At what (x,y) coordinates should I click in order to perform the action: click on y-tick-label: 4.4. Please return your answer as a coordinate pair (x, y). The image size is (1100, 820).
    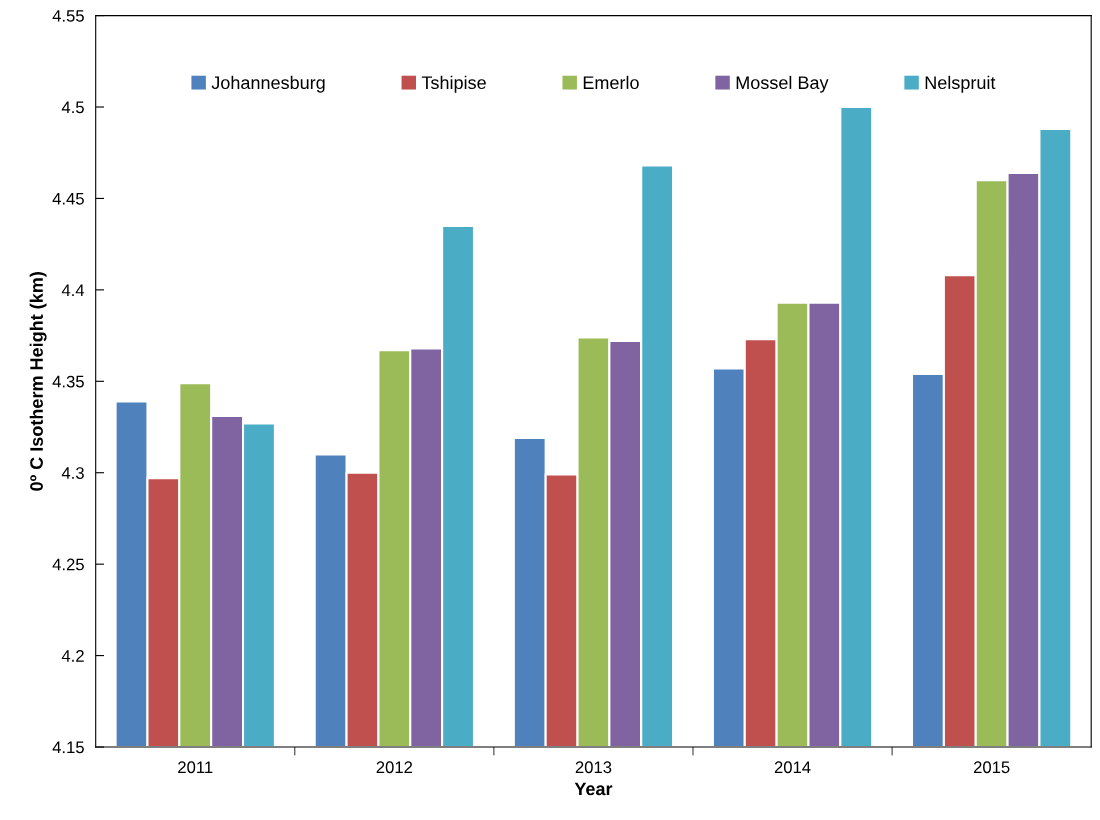
    Looking at the image, I should click on (73, 290).